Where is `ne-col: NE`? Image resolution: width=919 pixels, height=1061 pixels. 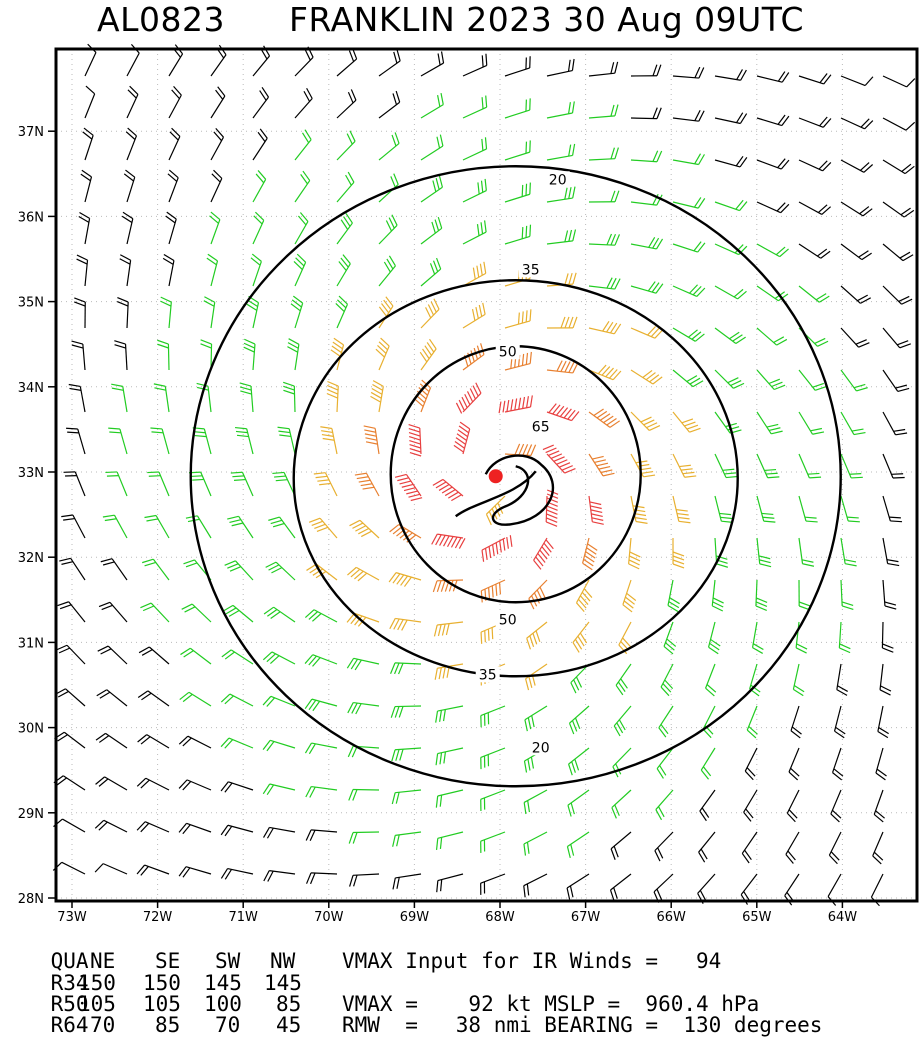
ne-col: NE is located at coordinates (102, 961).